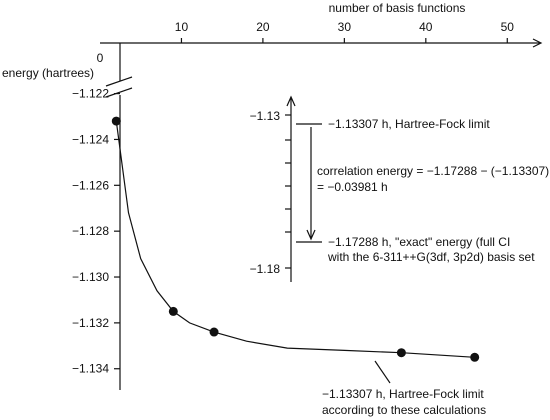 This screenshot has width=550, height=420. Describe the element at coordinates (182, 27) in the screenshot. I see `x-tick-label: 10` at that location.